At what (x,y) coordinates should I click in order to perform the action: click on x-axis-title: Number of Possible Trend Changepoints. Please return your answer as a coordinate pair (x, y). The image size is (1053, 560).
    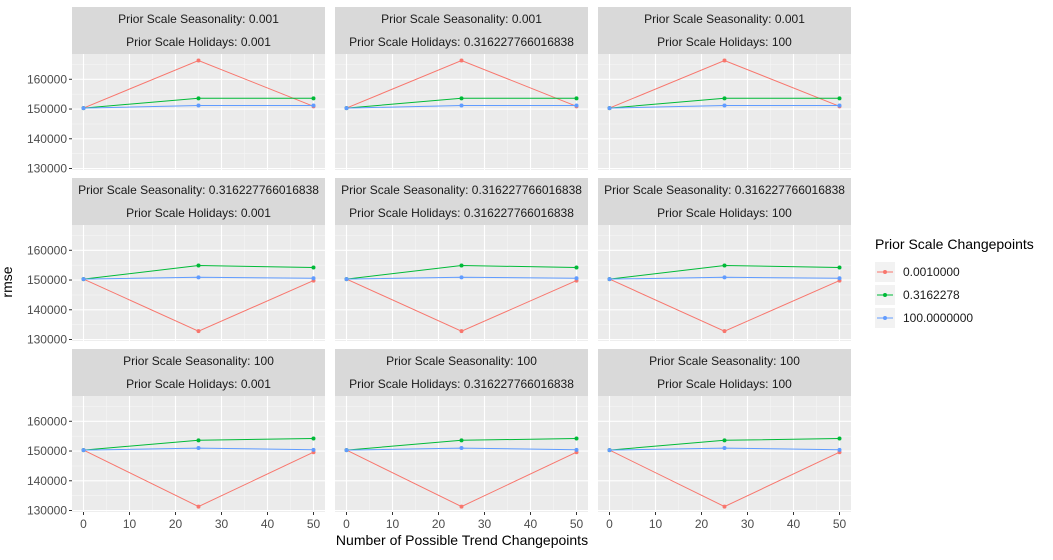
    Looking at the image, I should click on (462, 540).